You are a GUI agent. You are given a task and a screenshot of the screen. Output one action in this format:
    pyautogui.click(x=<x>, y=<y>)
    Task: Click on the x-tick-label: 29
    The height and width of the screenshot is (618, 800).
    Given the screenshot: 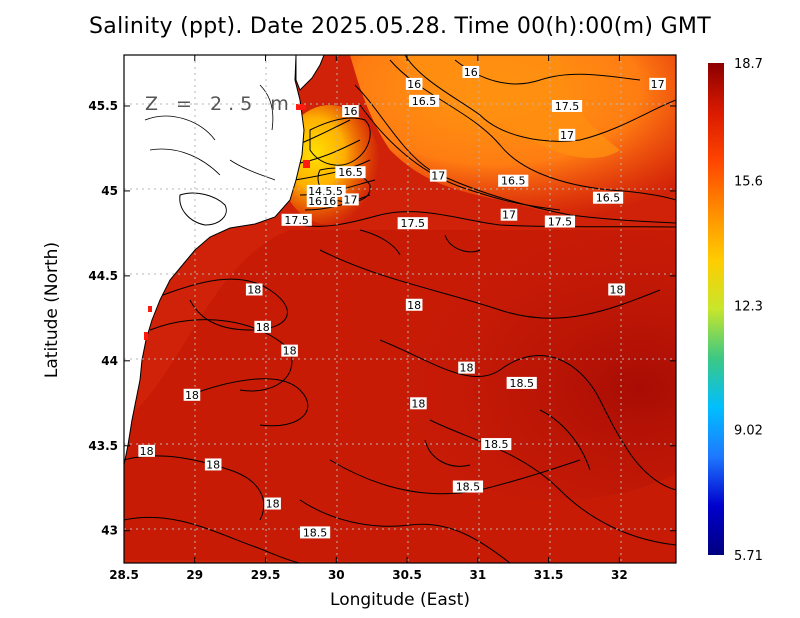 What is the action you would take?
    pyautogui.click(x=194, y=575)
    